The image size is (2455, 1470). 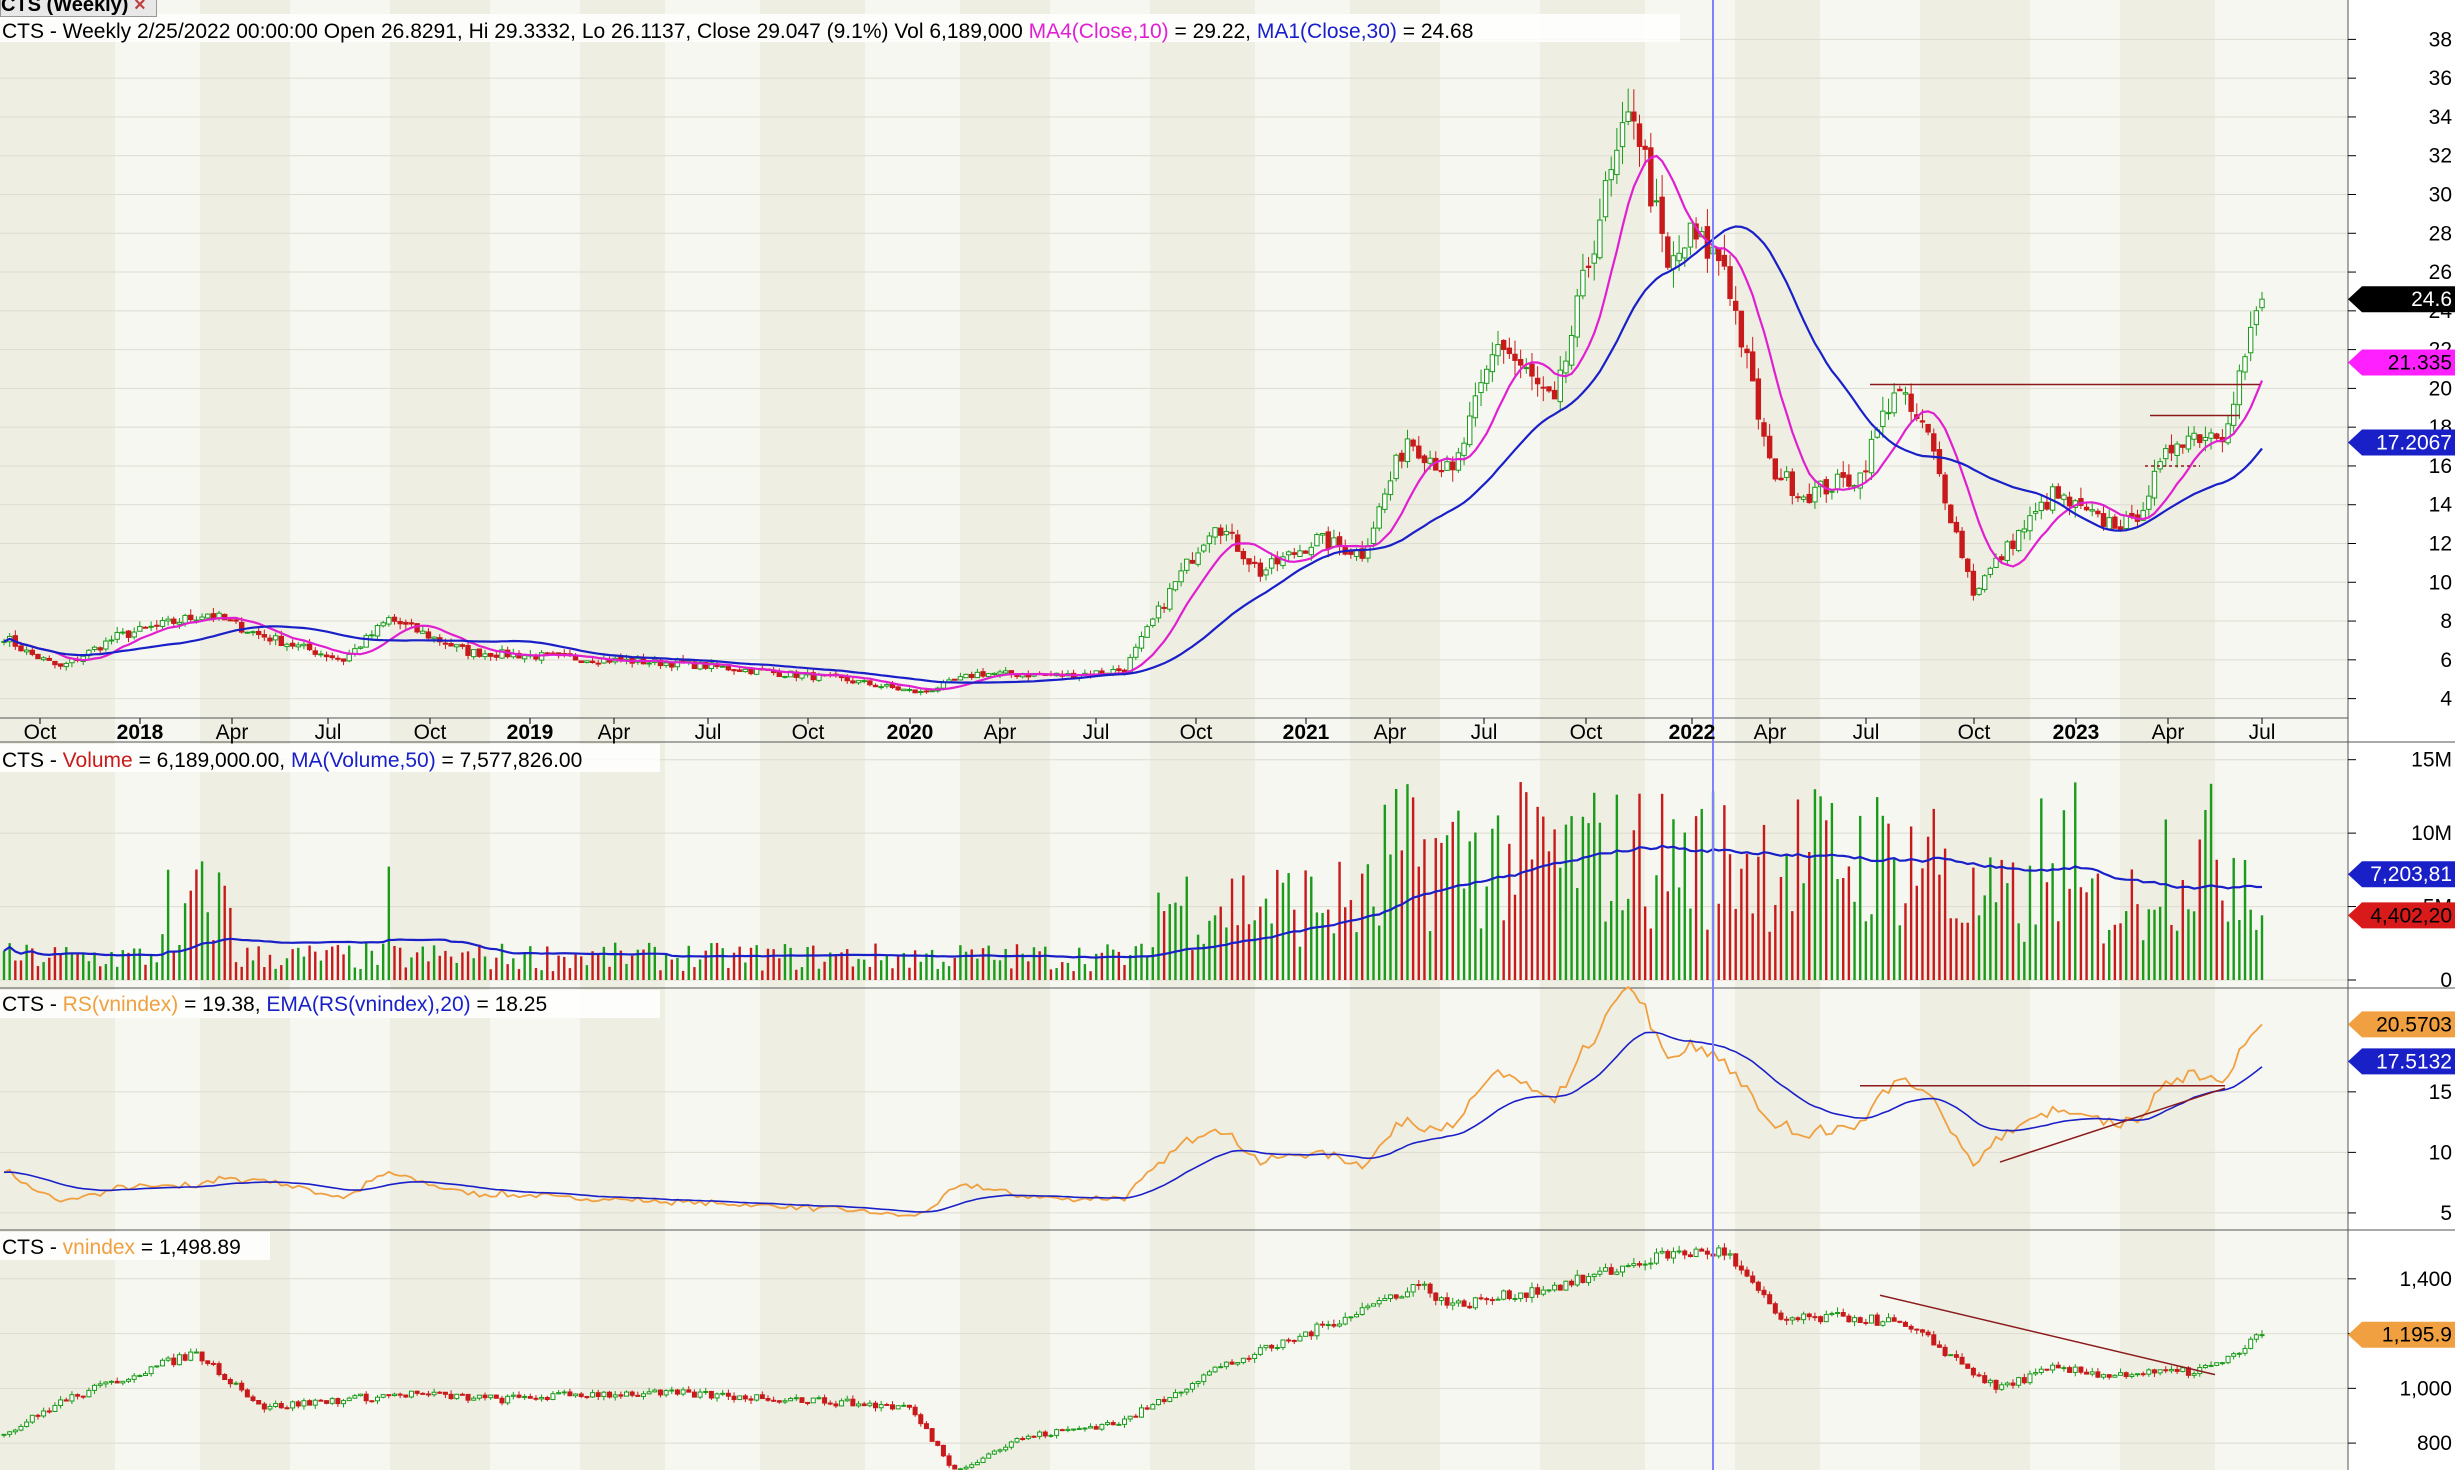 What do you see at coordinates (140, 8) in the screenshot?
I see `close-icon: ×` at bounding box center [140, 8].